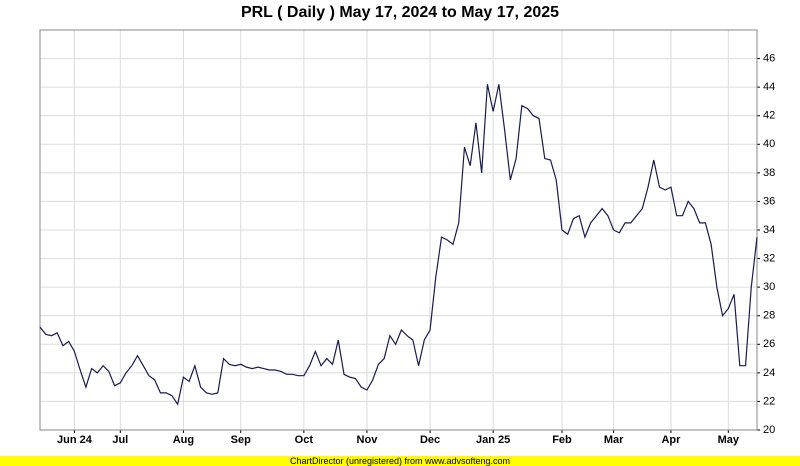  I want to click on x-tick-label: Nov, so click(368, 440).